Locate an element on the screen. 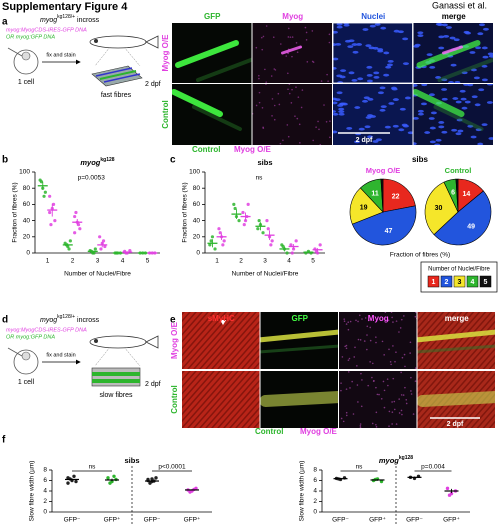 The width and height of the screenshot is (500, 532). step-label: fix and stain is located at coordinates (60, 355).